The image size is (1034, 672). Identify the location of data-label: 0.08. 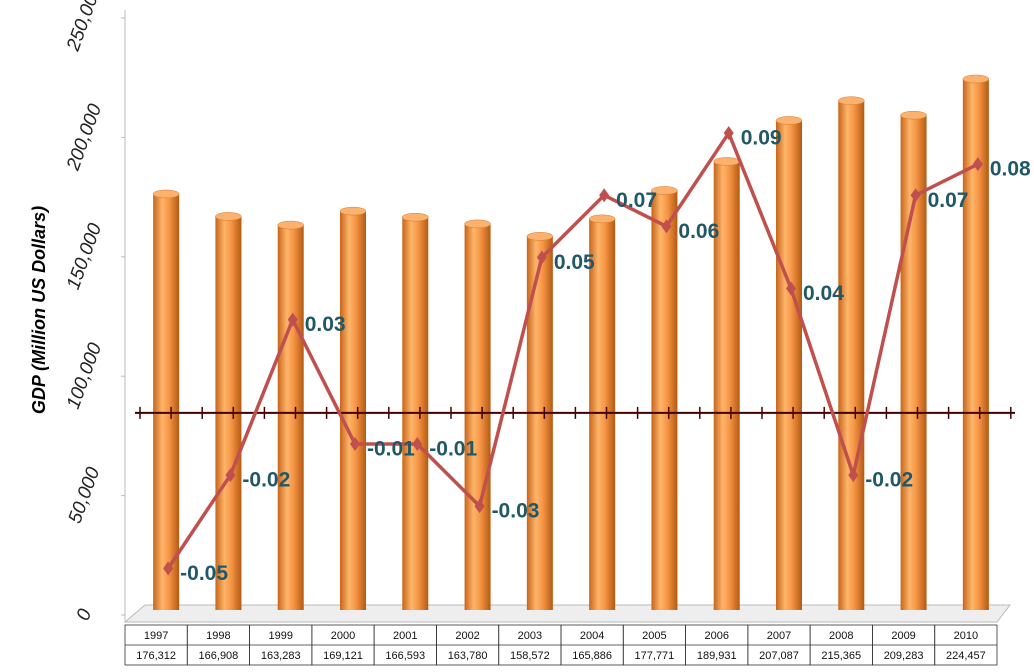
(1010, 169).